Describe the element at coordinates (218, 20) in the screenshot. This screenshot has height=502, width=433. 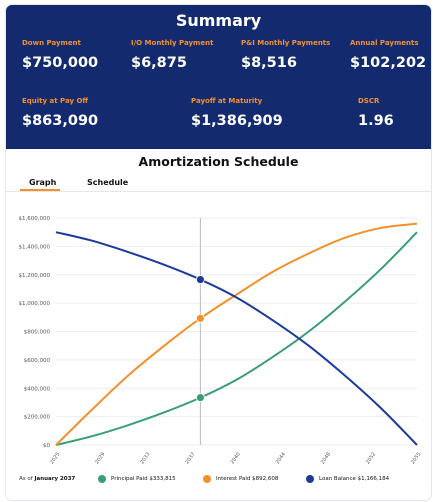
I see `summary-title: Summary` at that location.